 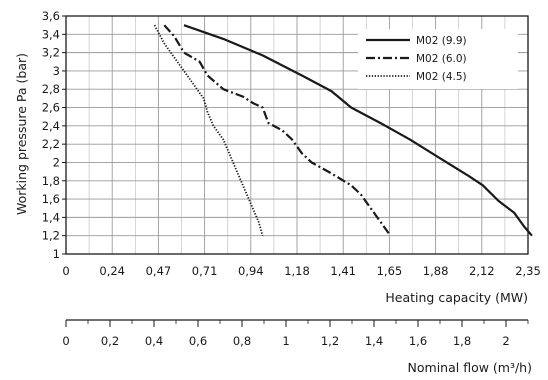 What do you see at coordinates (51, 16) in the screenshot?
I see `y-tick-label: 3,6` at bounding box center [51, 16].